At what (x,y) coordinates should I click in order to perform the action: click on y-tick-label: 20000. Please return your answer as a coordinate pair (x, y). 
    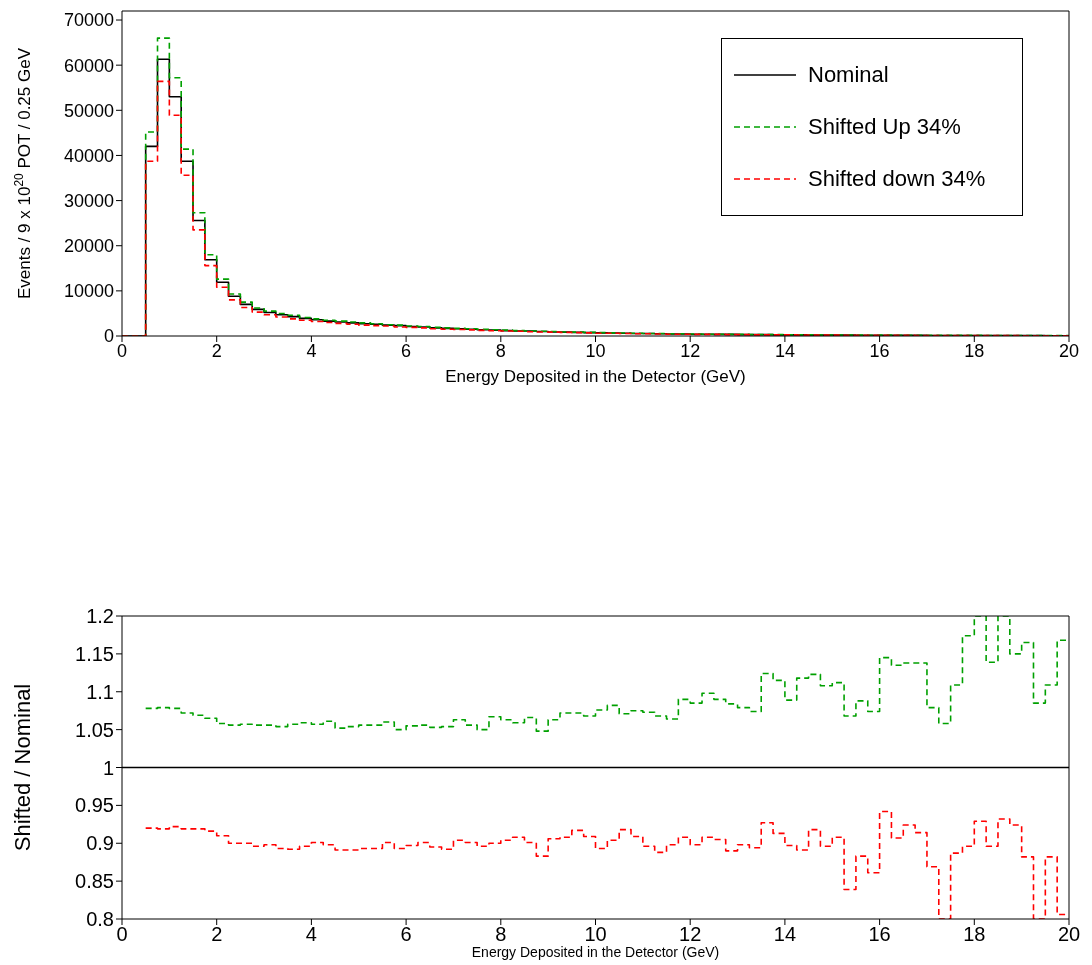
    Looking at the image, I should click on (88, 246).